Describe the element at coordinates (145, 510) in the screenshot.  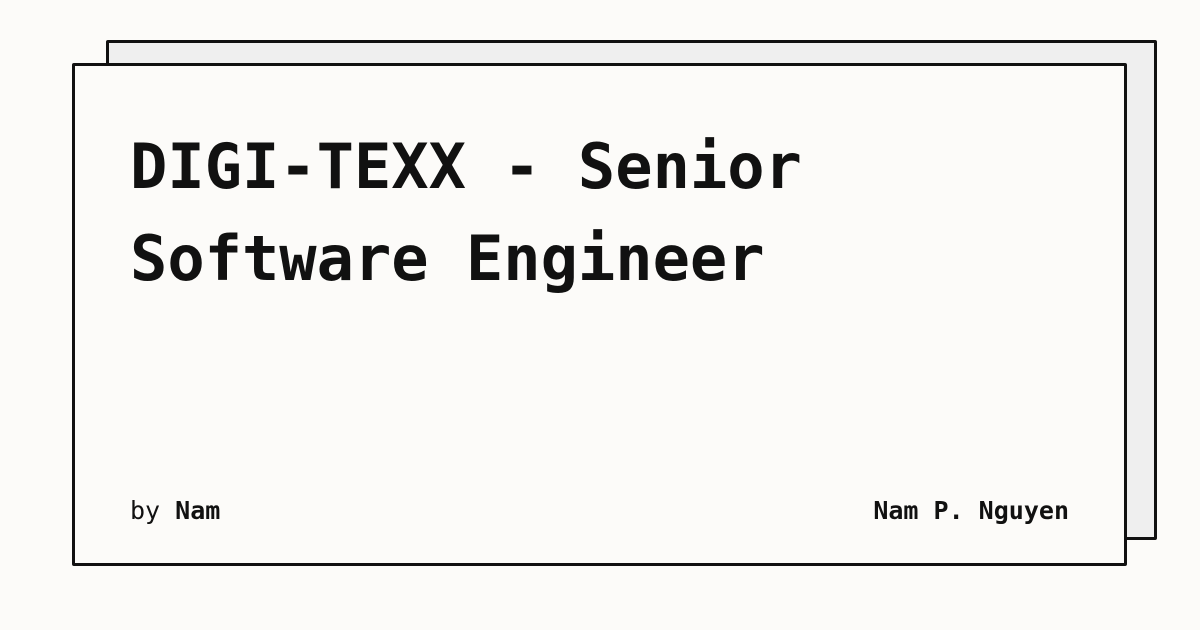
I see `byline-label: by` at that location.